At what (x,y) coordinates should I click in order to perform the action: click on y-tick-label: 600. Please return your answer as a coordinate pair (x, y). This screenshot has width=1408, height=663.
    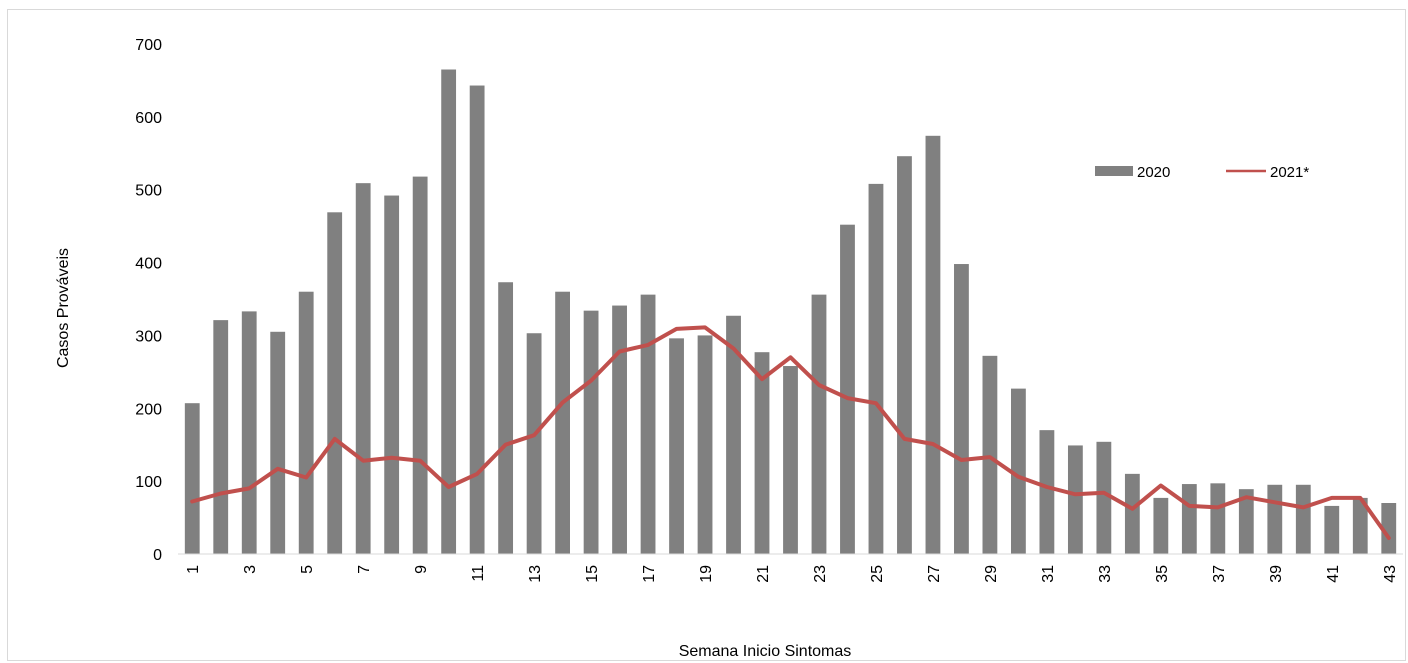
    Looking at the image, I should click on (148, 118).